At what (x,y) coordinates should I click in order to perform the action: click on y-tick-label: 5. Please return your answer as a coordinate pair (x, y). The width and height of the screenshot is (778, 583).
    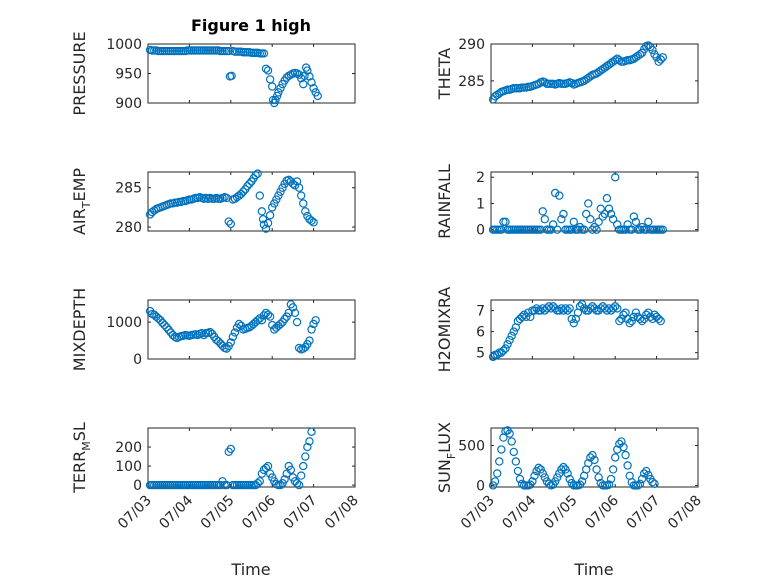
    Looking at the image, I should click on (480, 354).